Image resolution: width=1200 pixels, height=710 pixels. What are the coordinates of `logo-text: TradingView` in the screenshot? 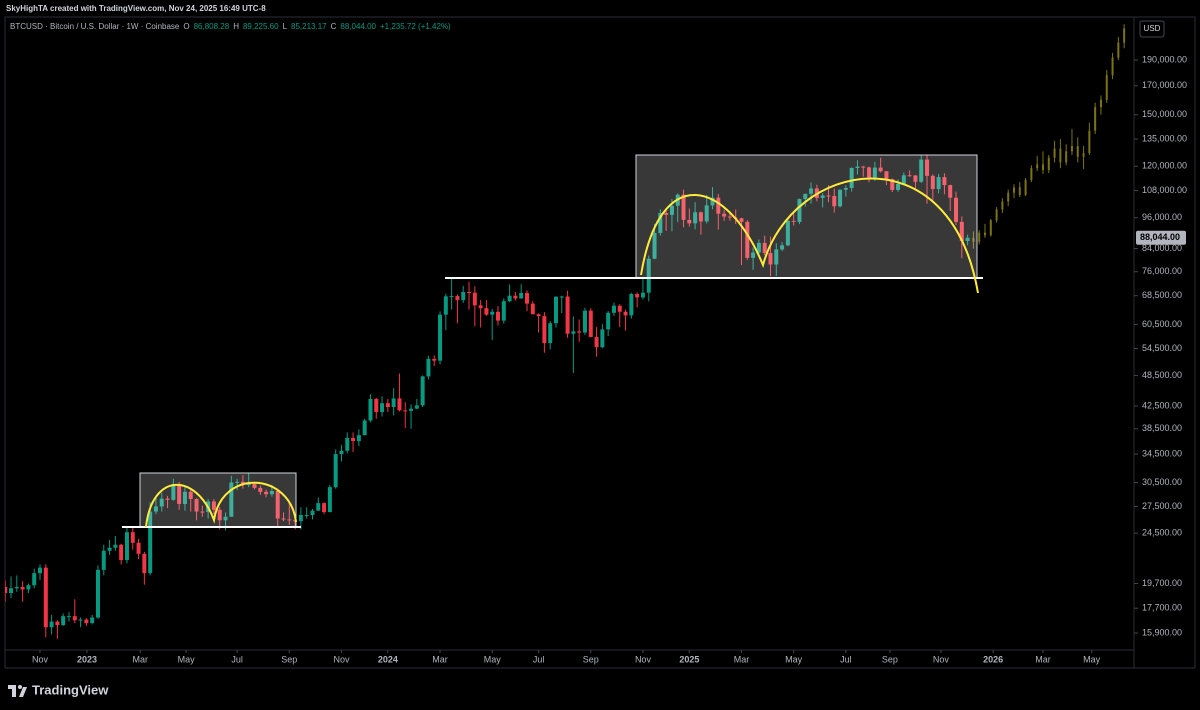 It's located at (70, 689).